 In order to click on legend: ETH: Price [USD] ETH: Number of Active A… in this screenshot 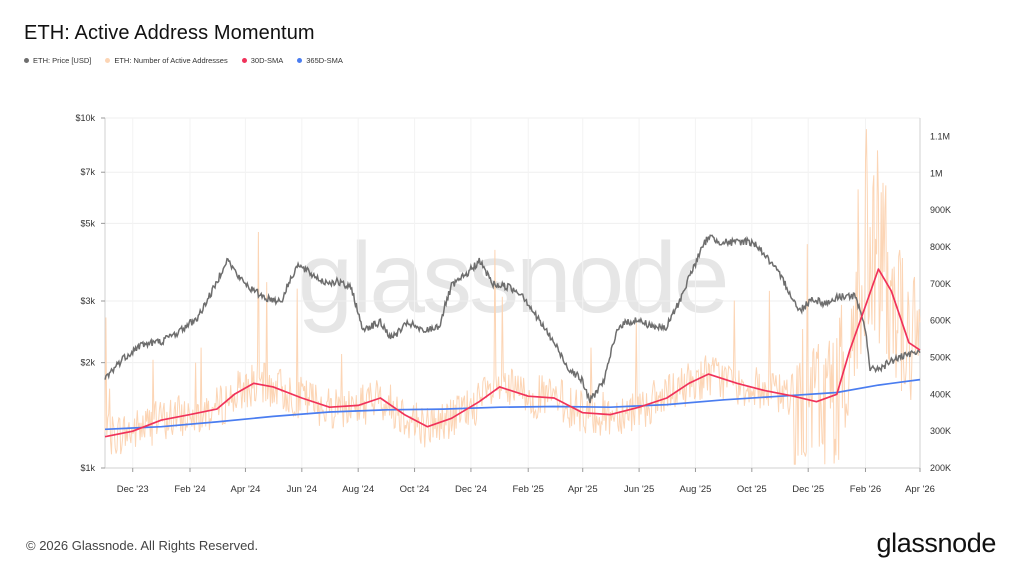, I will do `click(183, 60)`.